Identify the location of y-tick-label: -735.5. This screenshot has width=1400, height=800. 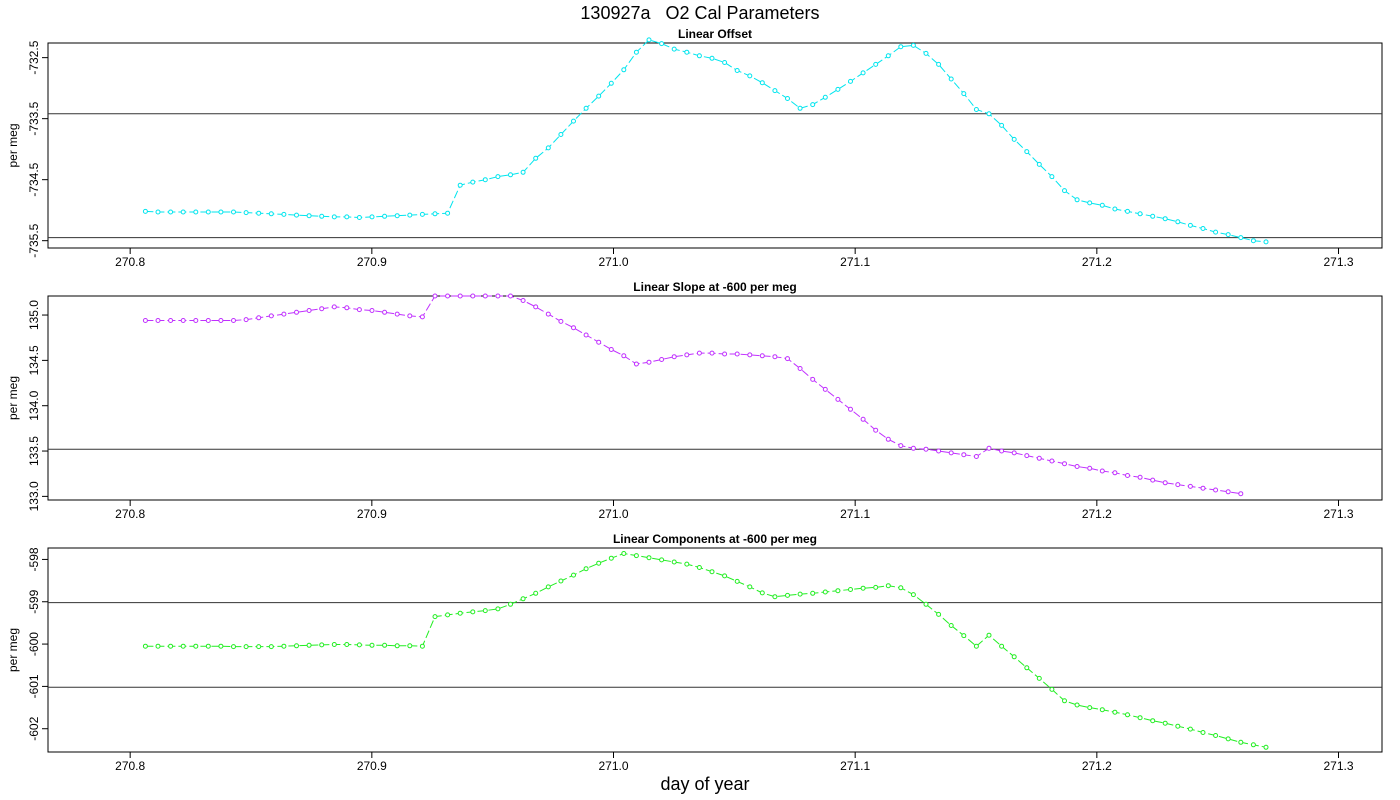
(34, 240).